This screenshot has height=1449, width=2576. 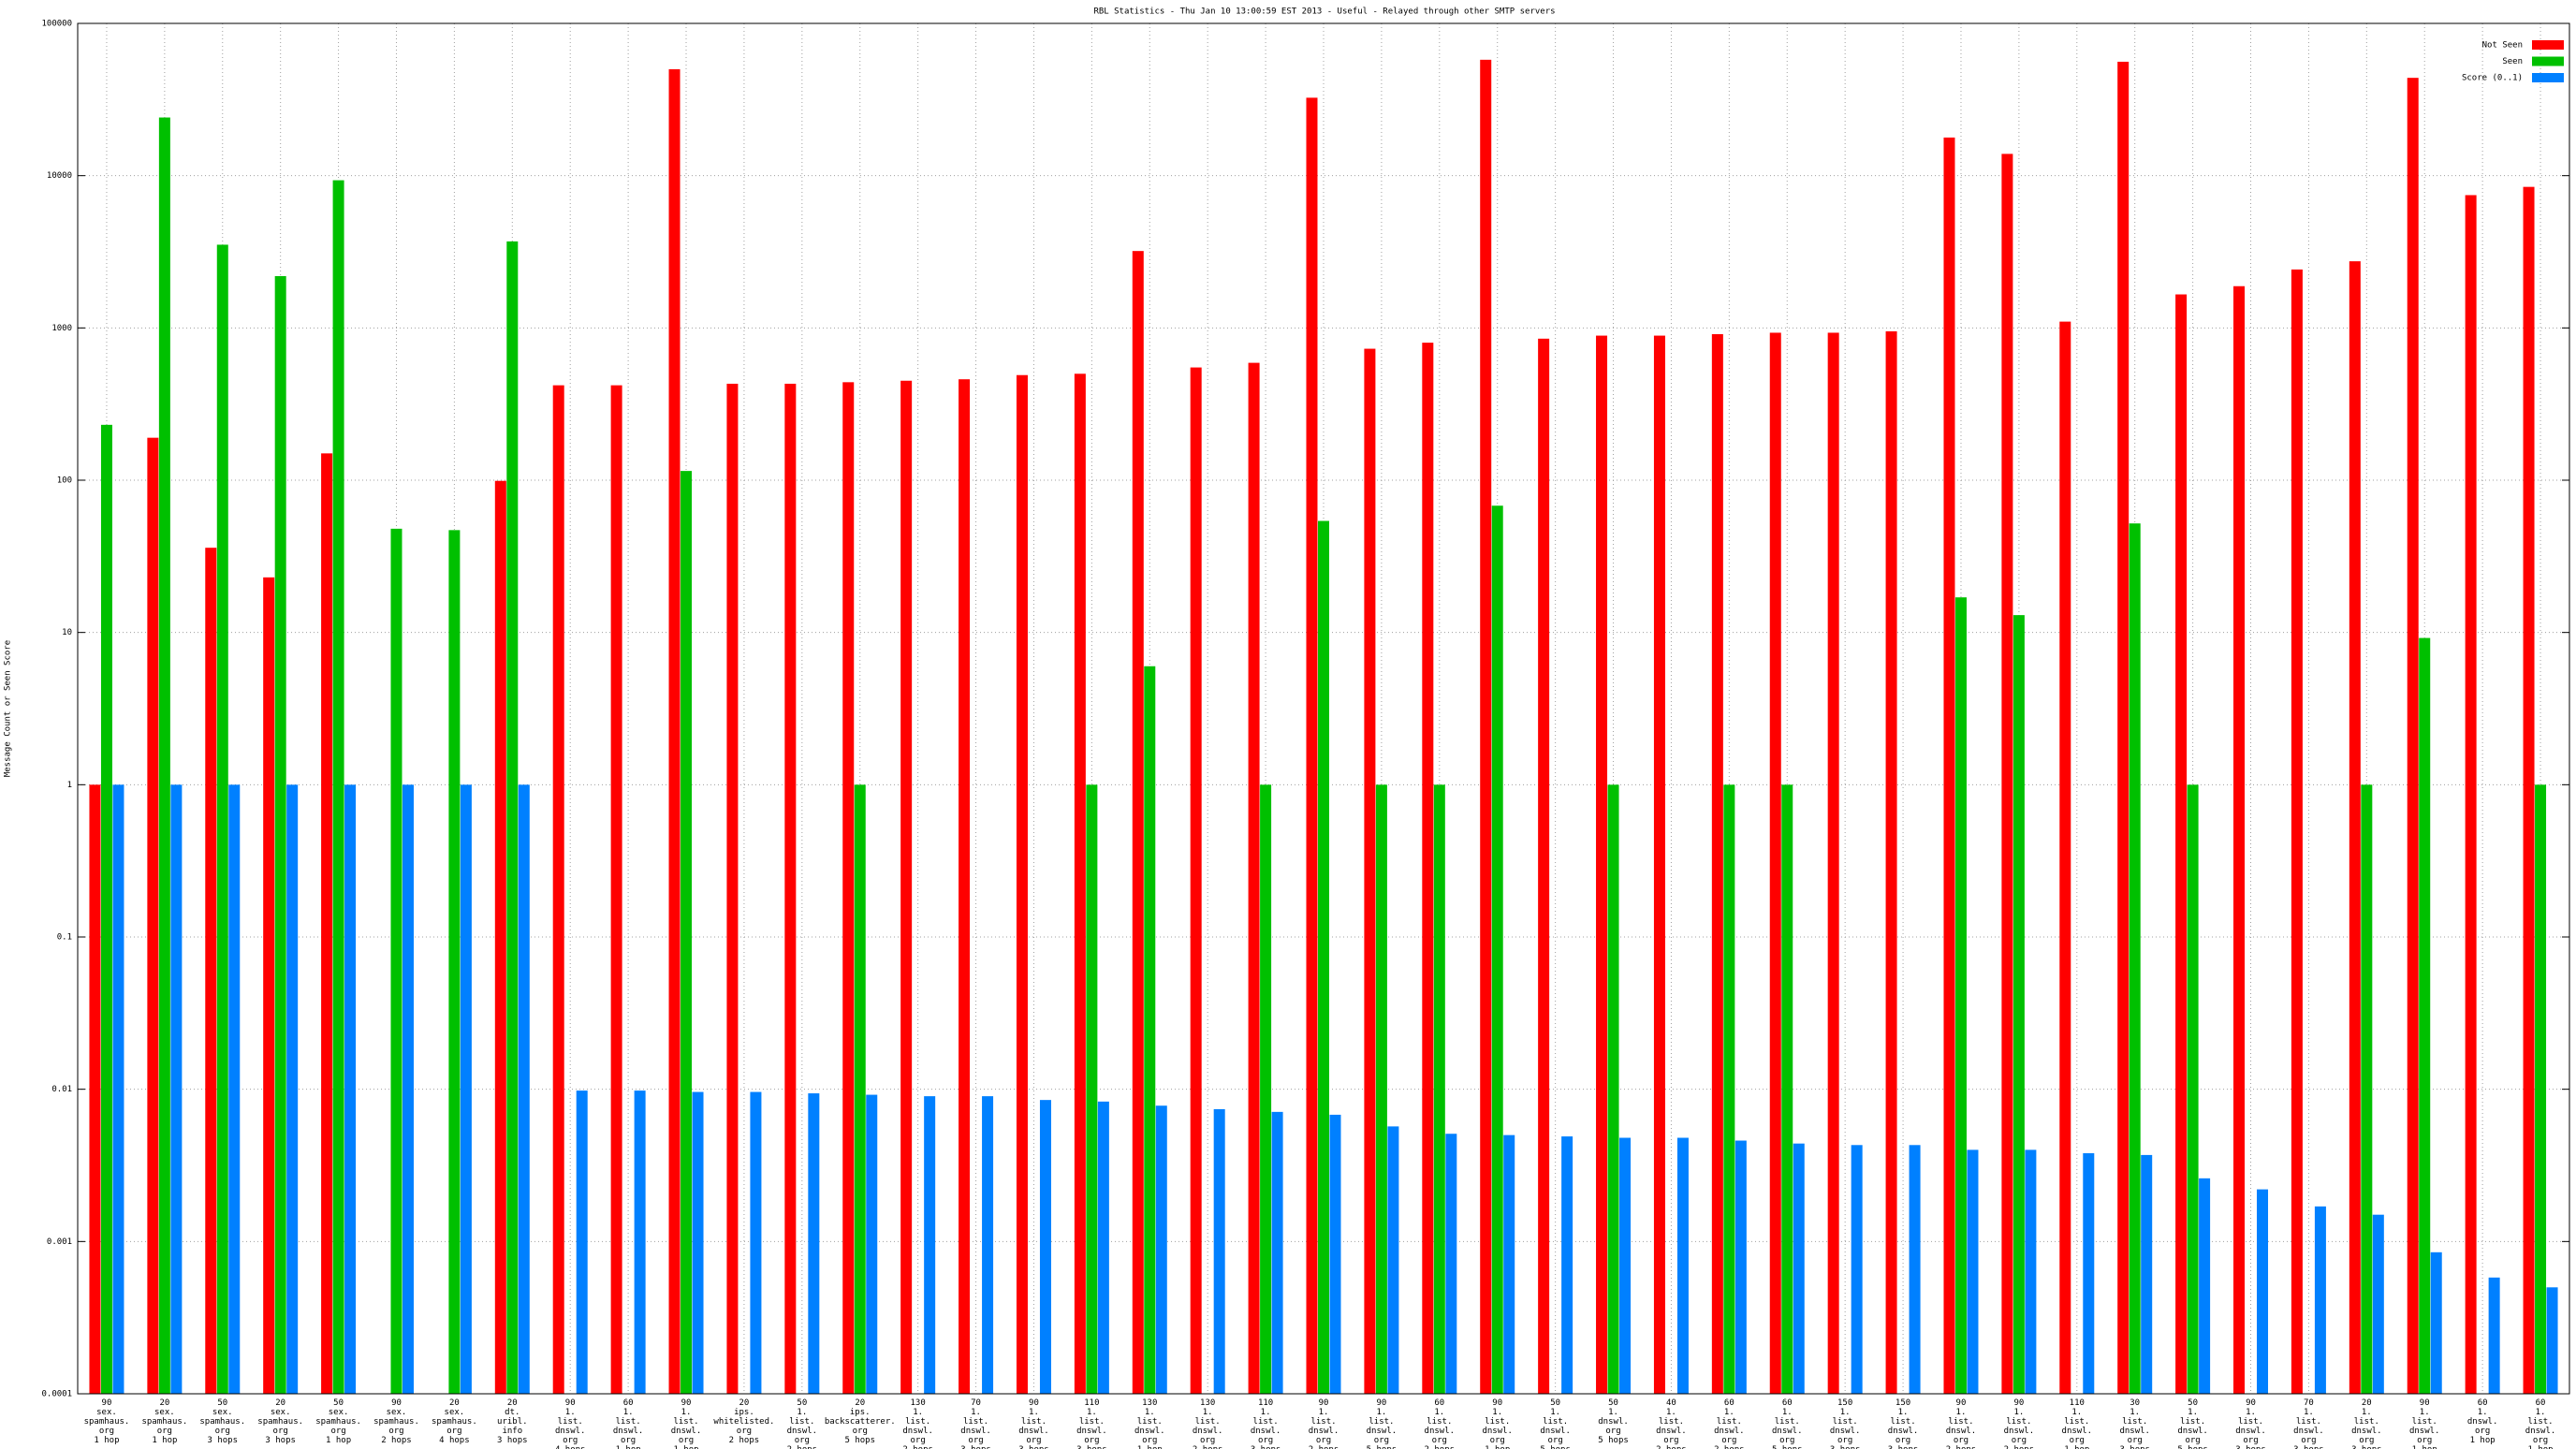 I want to click on x-tick-label-line: spamhaus., so click(x=280, y=1422).